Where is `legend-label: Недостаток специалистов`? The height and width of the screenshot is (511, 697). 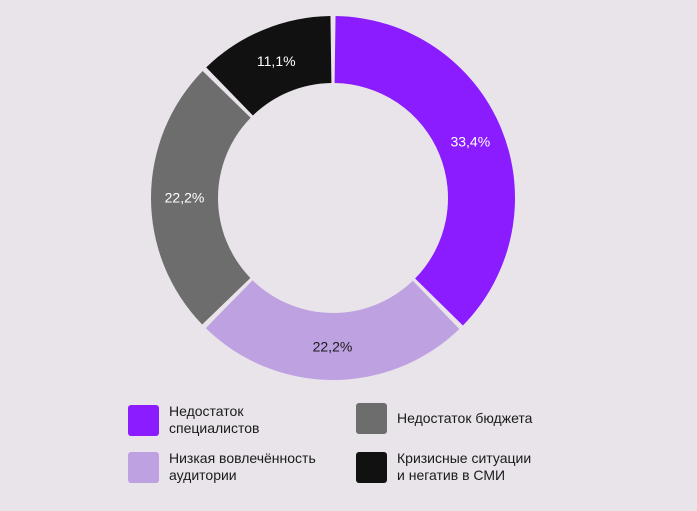 legend-label: Недостаток специалистов is located at coordinates (214, 419).